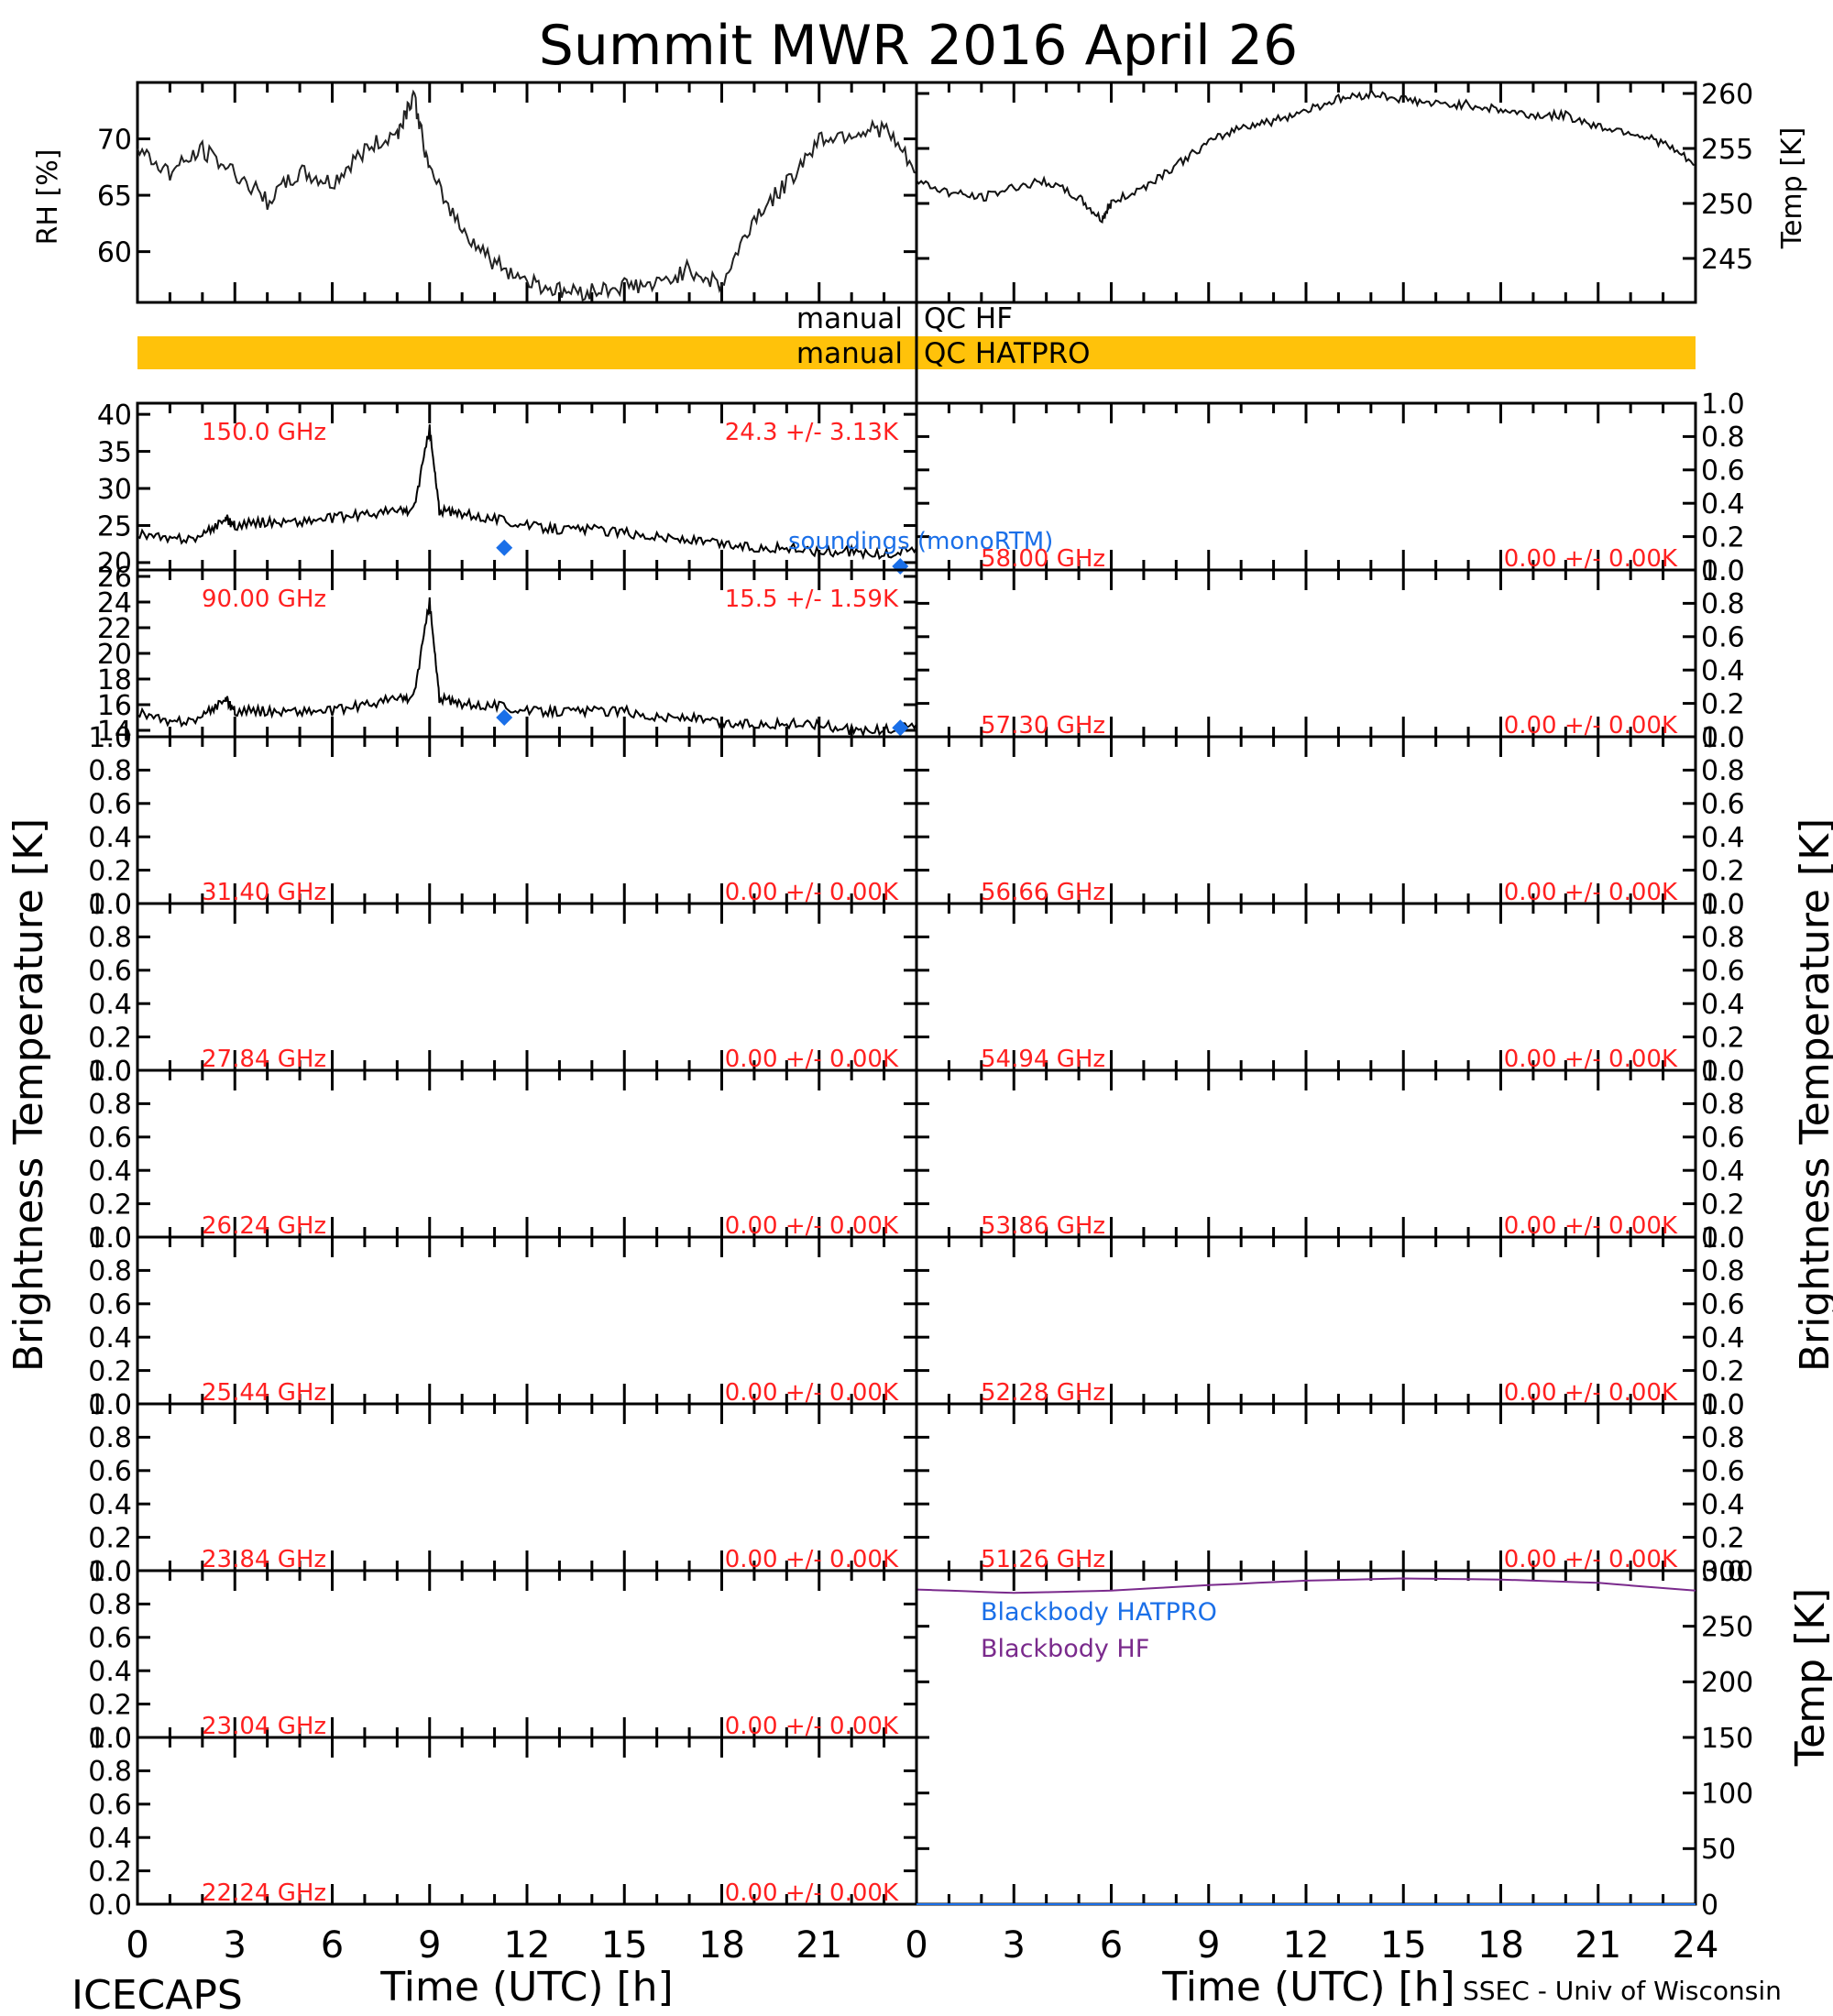 The height and width of the screenshot is (2016, 1833). Describe the element at coordinates (110, 1172) in the screenshot. I see `tb-axis-tb_26.24-tick-label: 0.4` at that location.